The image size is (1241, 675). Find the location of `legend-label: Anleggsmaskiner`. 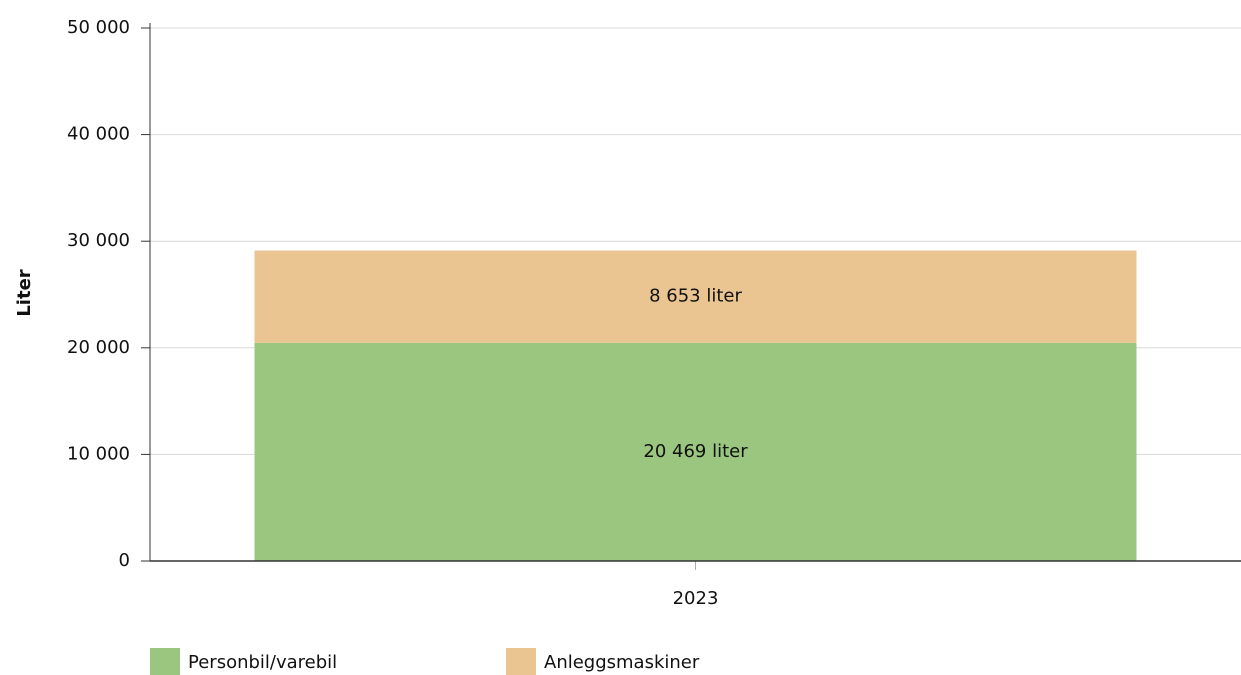

legend-label: Anleggsmaskiner is located at coordinates (622, 662).